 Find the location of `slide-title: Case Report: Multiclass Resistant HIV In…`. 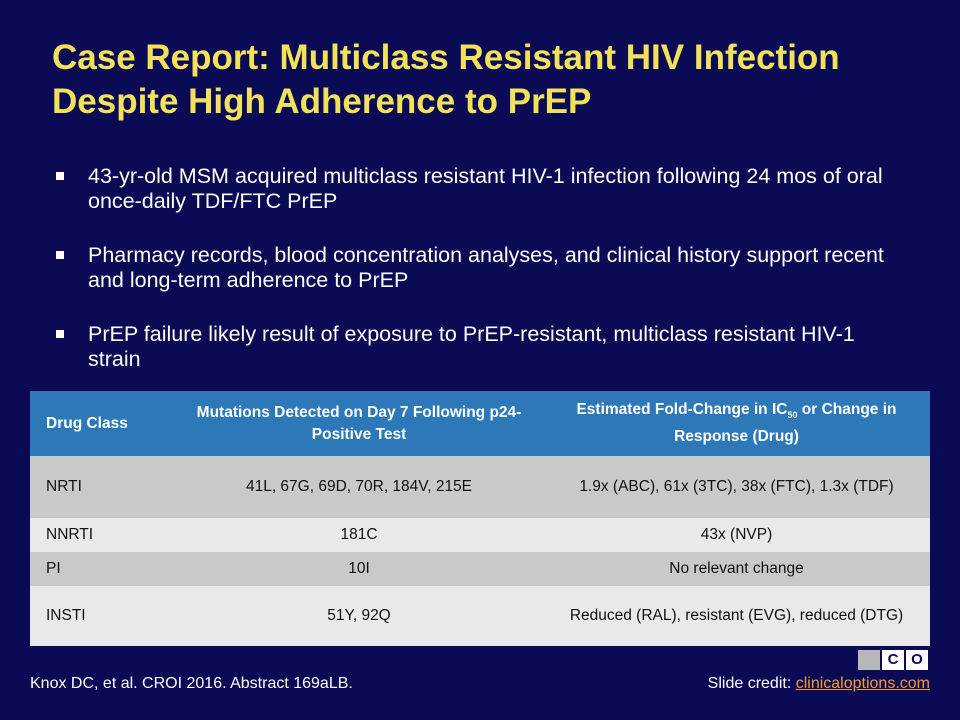

slide-title: Case Report: Multiclass Resistant HIV In… is located at coordinates (446, 79).